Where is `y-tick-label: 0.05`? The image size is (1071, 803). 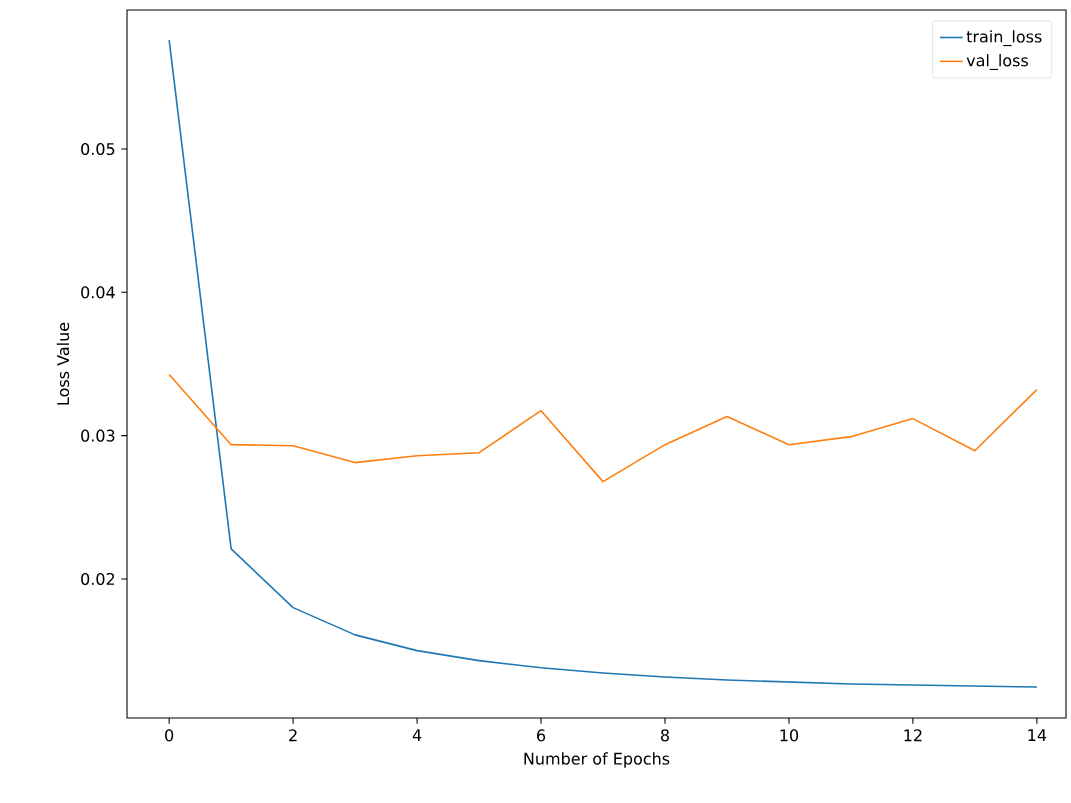 y-tick-label: 0.05 is located at coordinates (98, 149).